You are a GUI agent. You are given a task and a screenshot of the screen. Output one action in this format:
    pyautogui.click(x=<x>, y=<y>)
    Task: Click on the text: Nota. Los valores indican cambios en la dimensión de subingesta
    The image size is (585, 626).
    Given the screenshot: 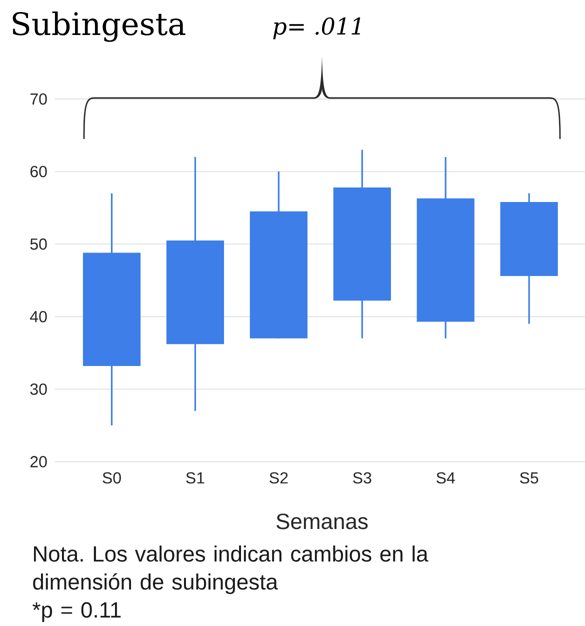 What is the action you would take?
    pyautogui.click(x=230, y=570)
    